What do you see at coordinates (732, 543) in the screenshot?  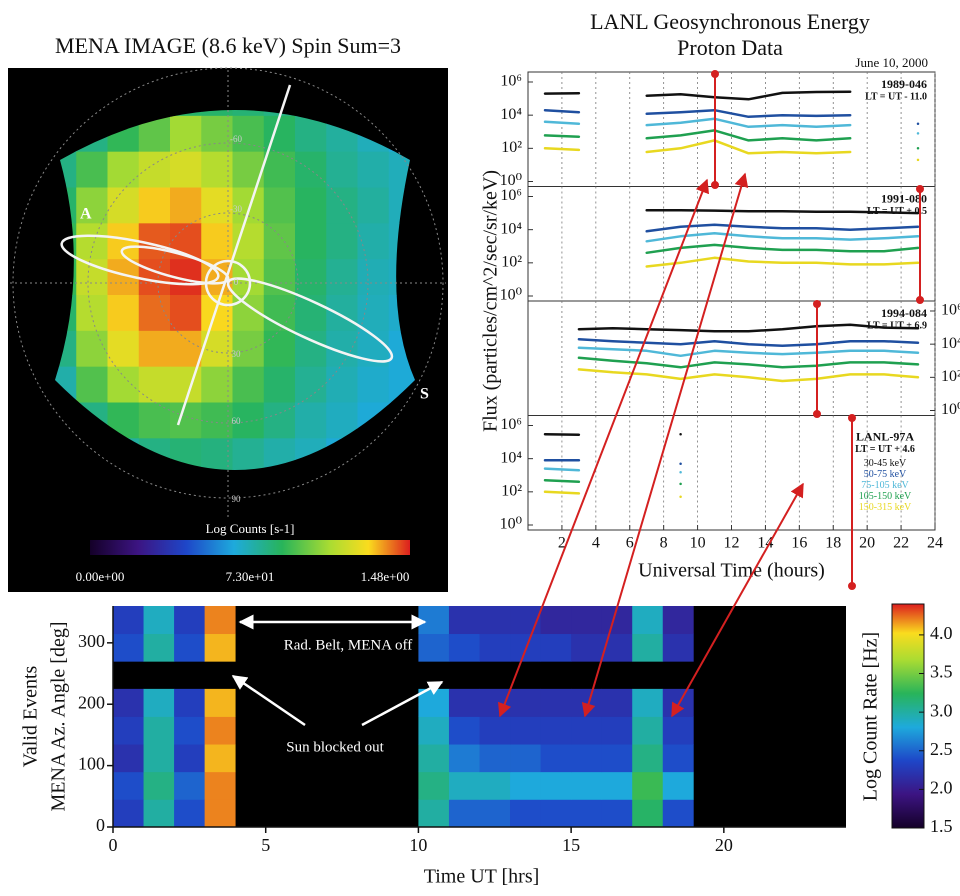 I see `x-tick-label: 12` at bounding box center [732, 543].